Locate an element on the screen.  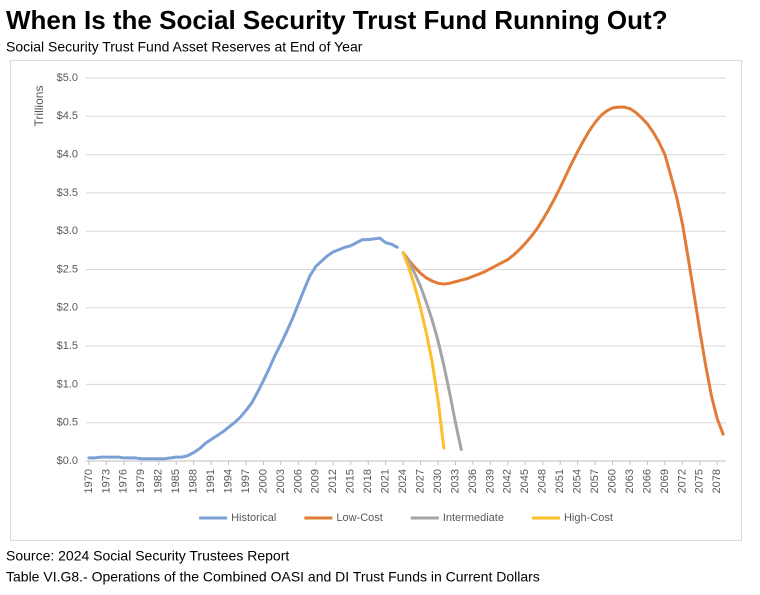
x-tick-label: 2015 is located at coordinates (351, 481).